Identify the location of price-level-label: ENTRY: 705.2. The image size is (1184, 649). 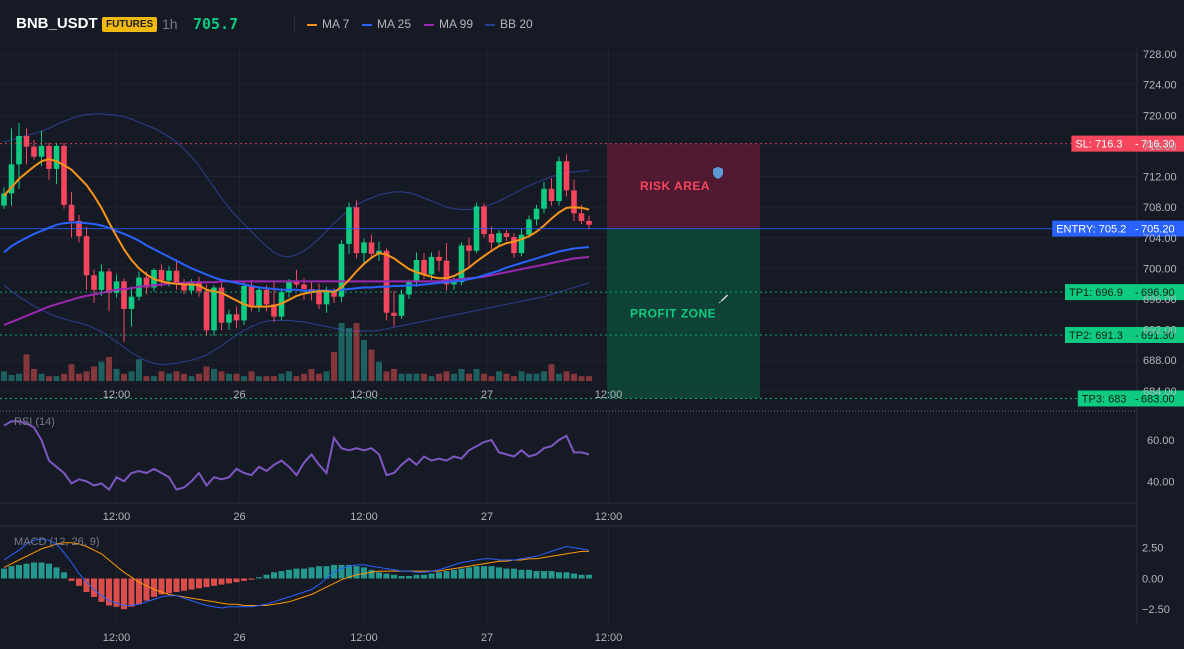
(1091, 230).